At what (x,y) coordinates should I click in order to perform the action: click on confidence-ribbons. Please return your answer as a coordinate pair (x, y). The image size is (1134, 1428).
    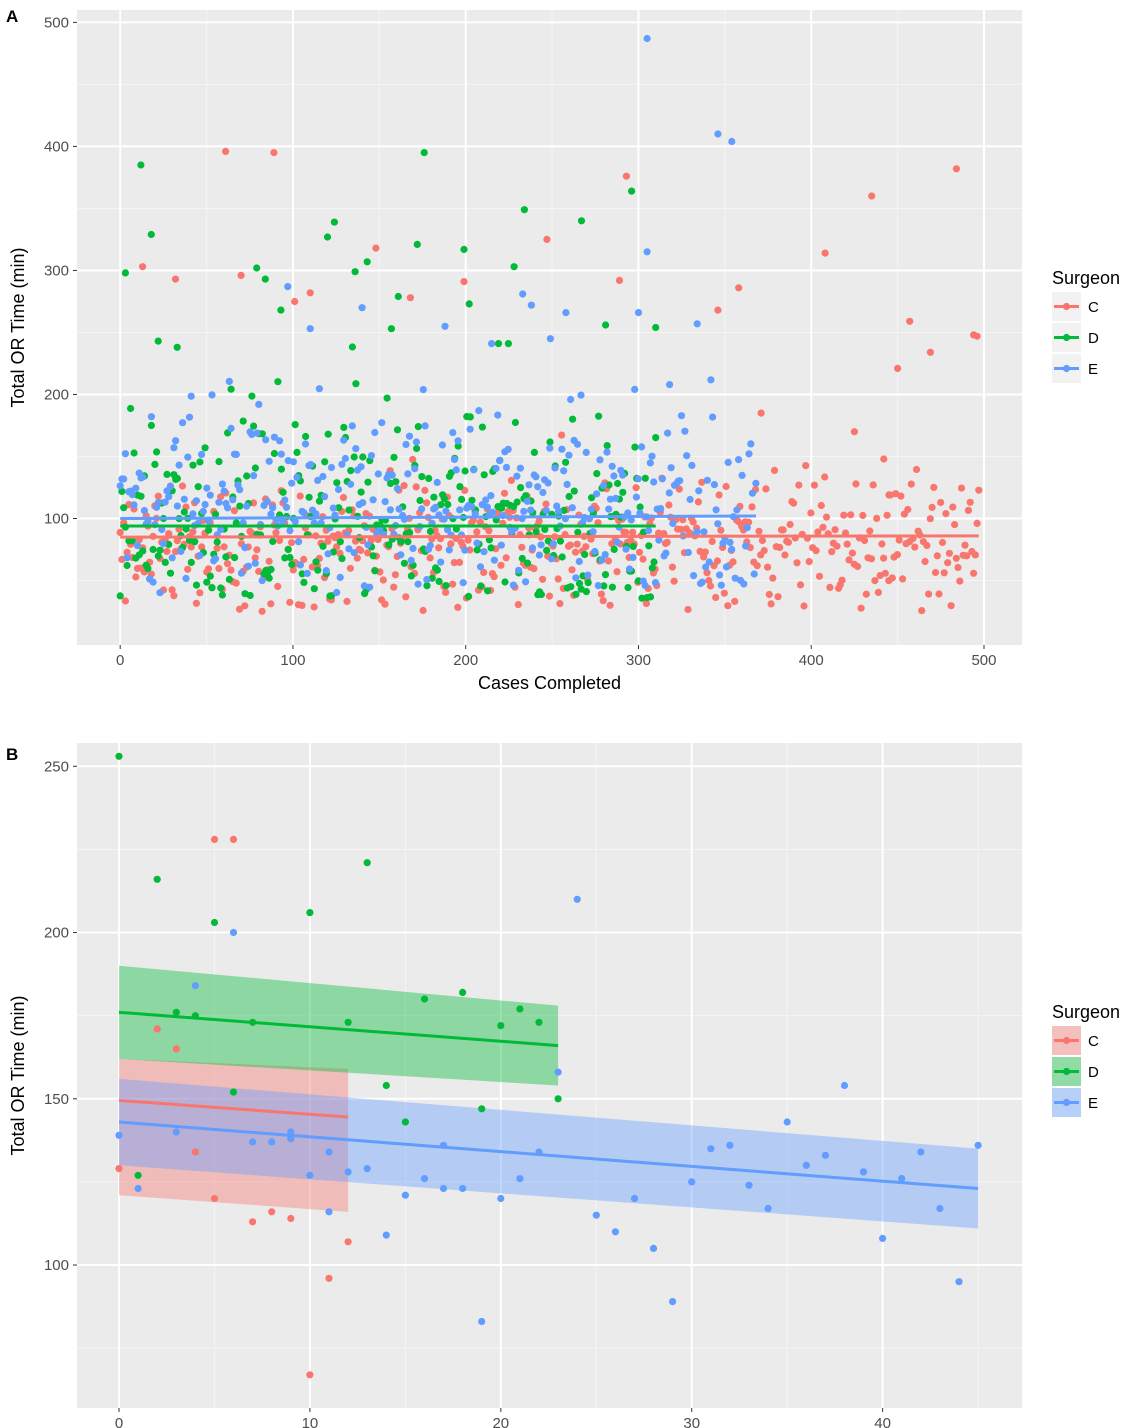
    Looking at the image, I should click on (549, 1097).